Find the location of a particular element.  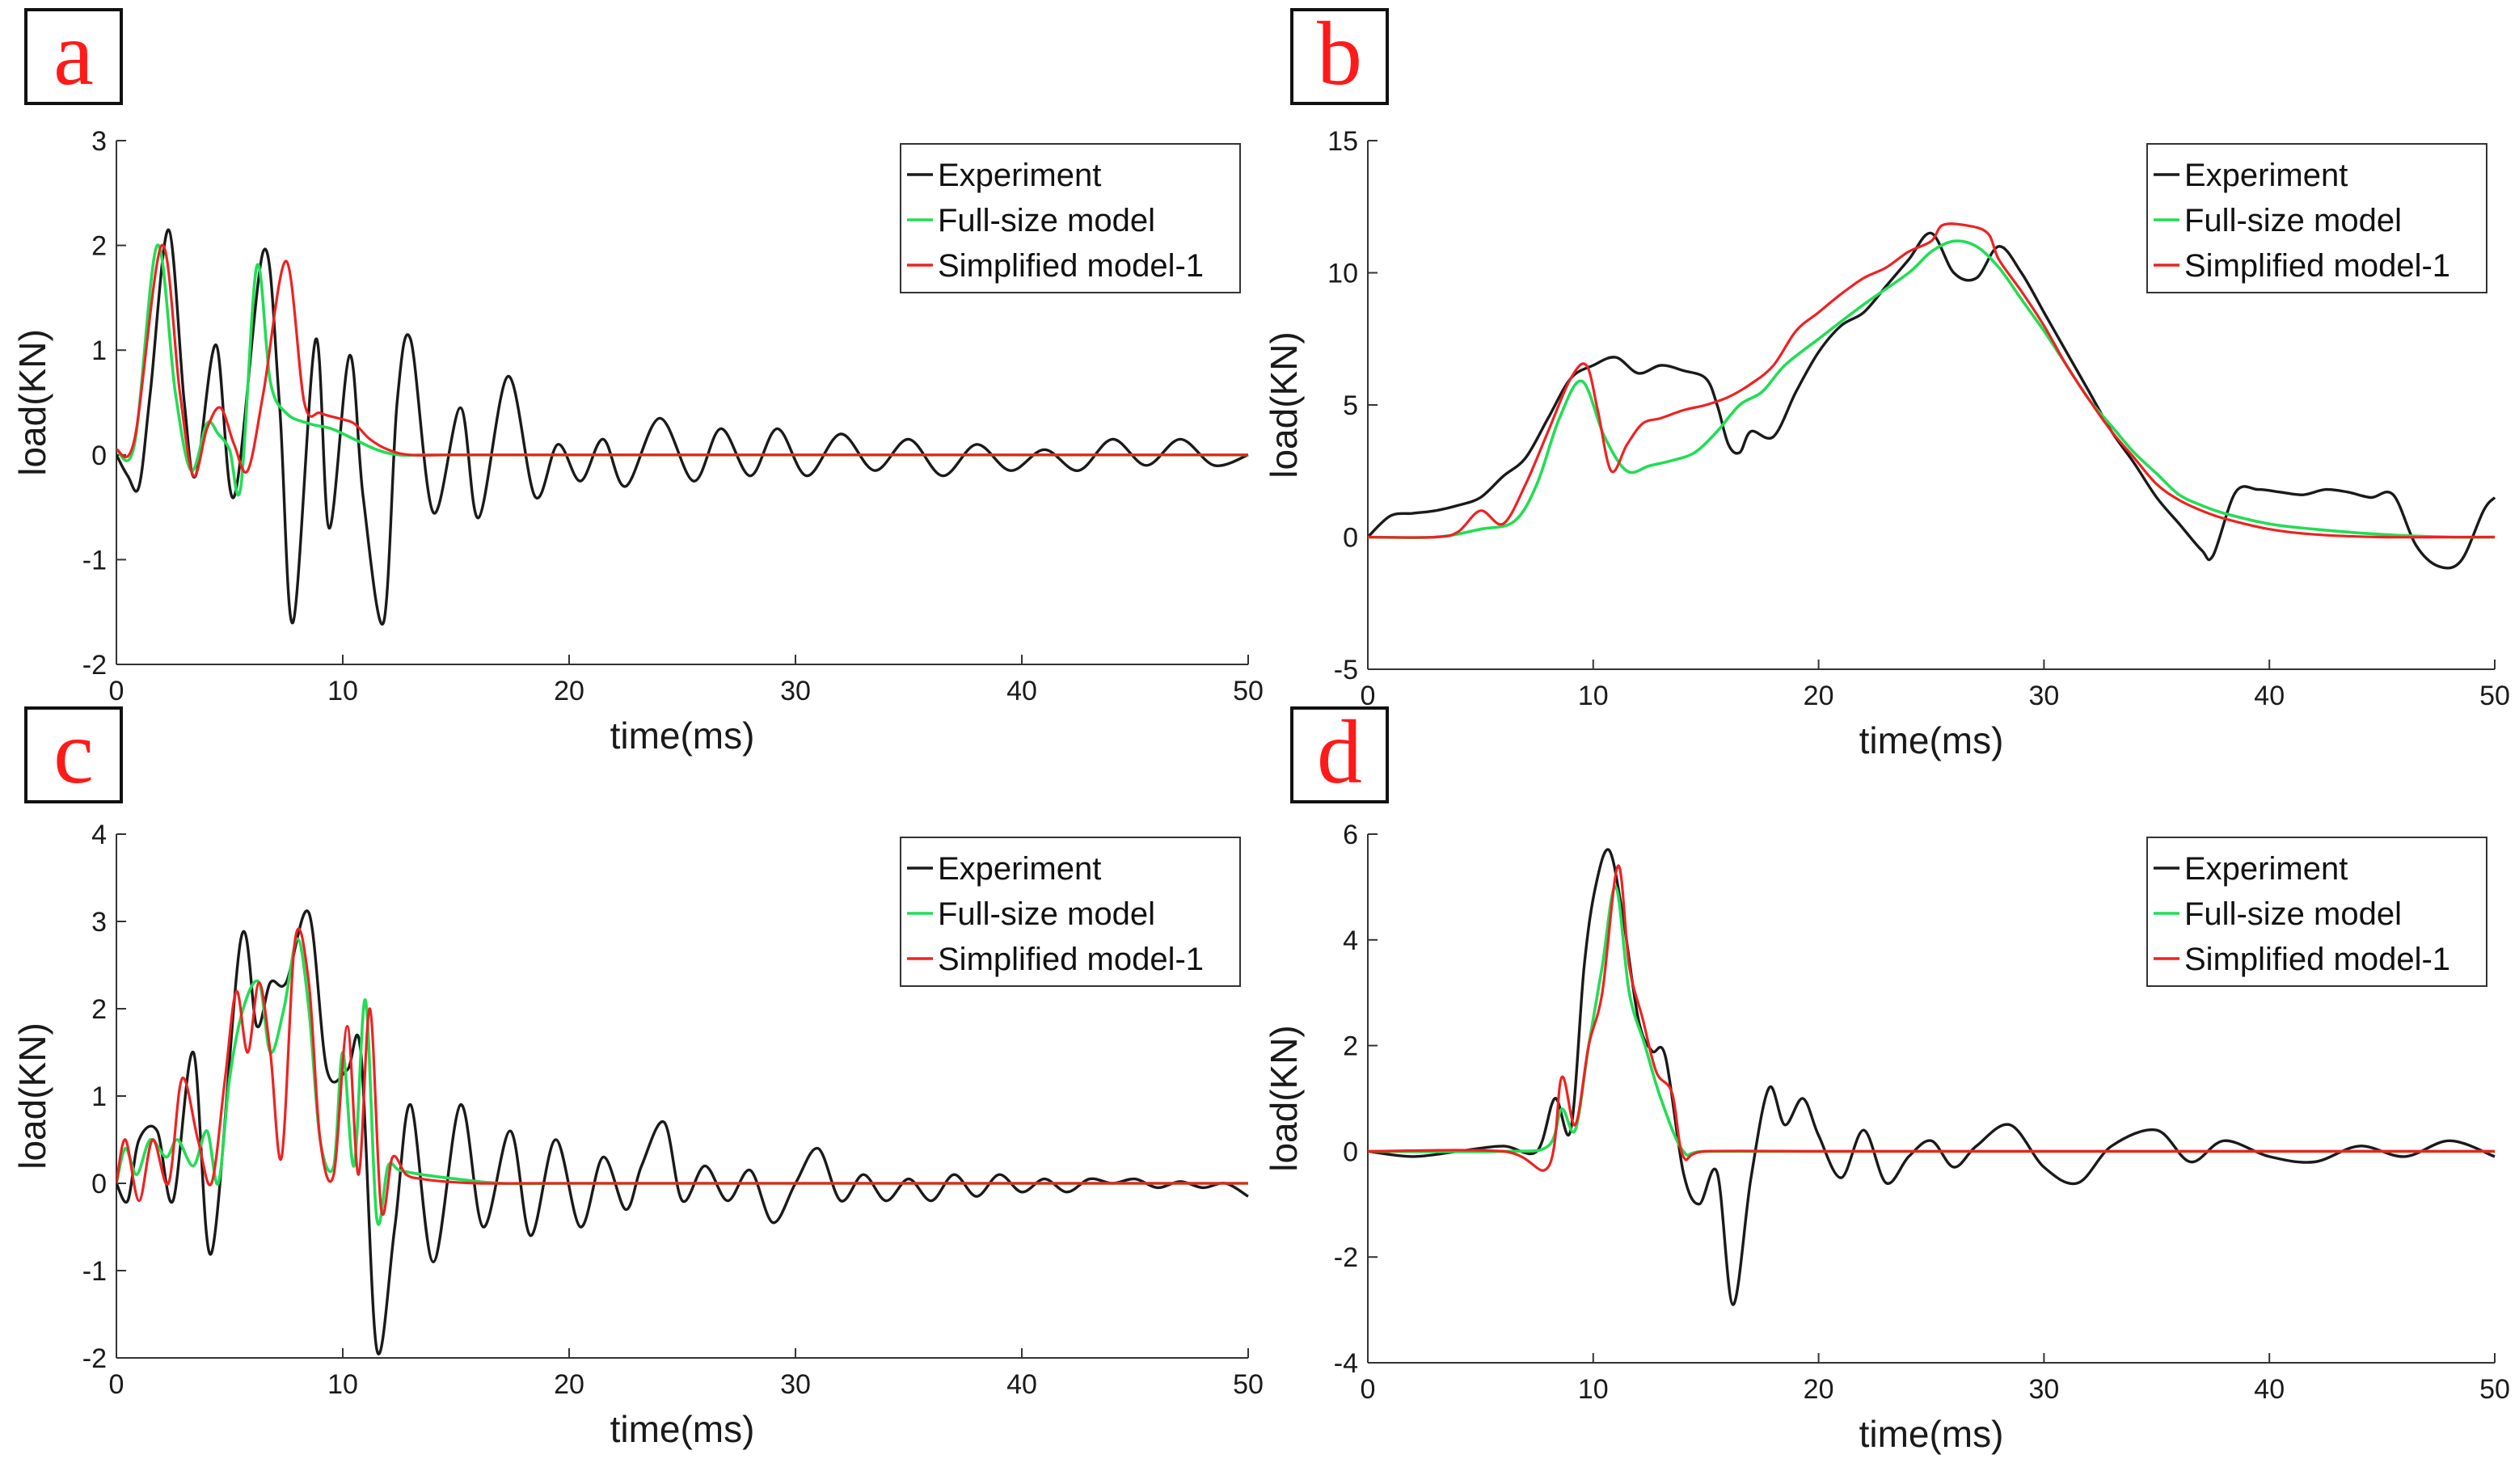

panel-label: b is located at coordinates (1339, 54).